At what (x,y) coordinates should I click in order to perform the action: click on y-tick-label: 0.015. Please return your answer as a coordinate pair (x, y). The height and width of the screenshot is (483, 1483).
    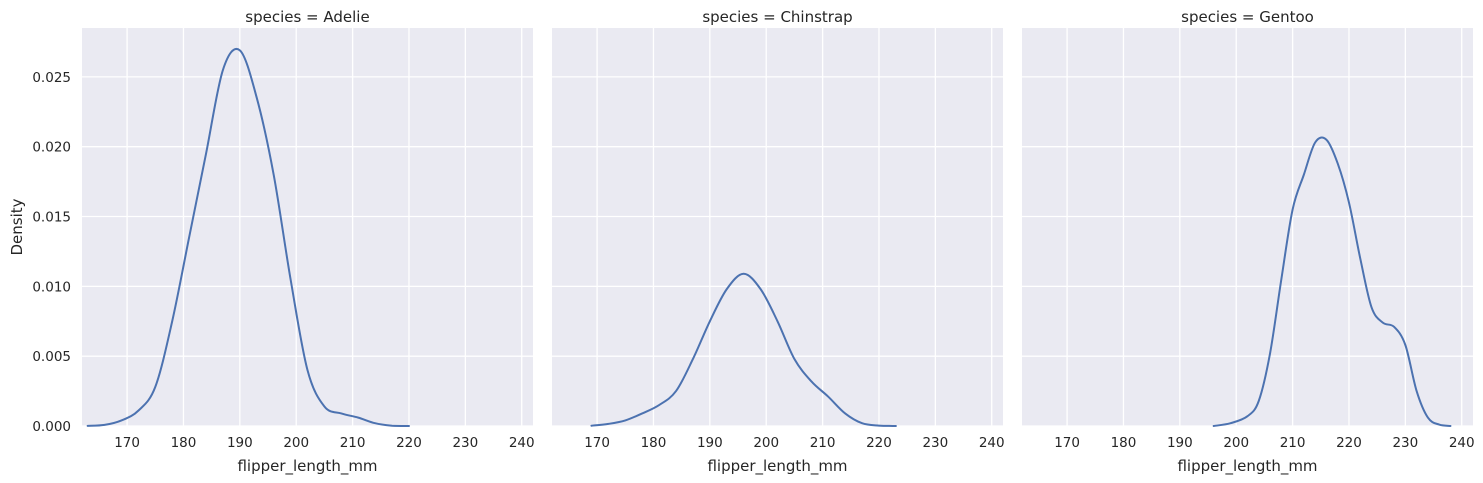
    Looking at the image, I should click on (51, 218).